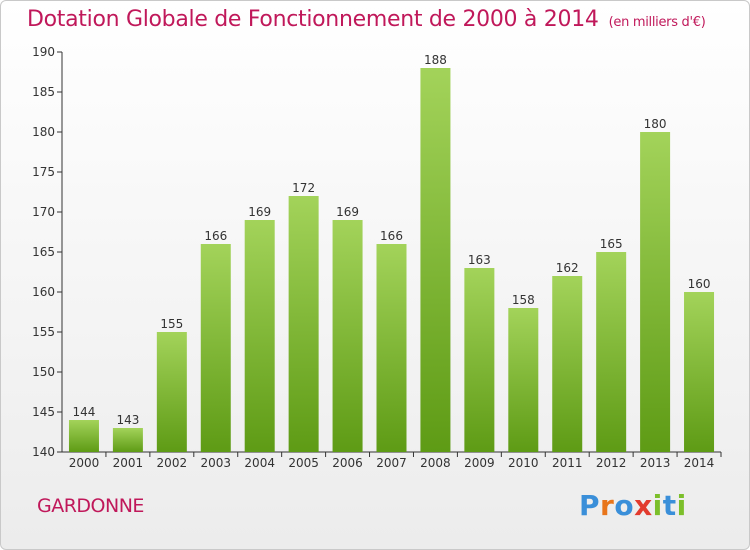 Image resolution: width=750 pixels, height=550 pixels. I want to click on y-tick-label: 140, so click(43, 452).